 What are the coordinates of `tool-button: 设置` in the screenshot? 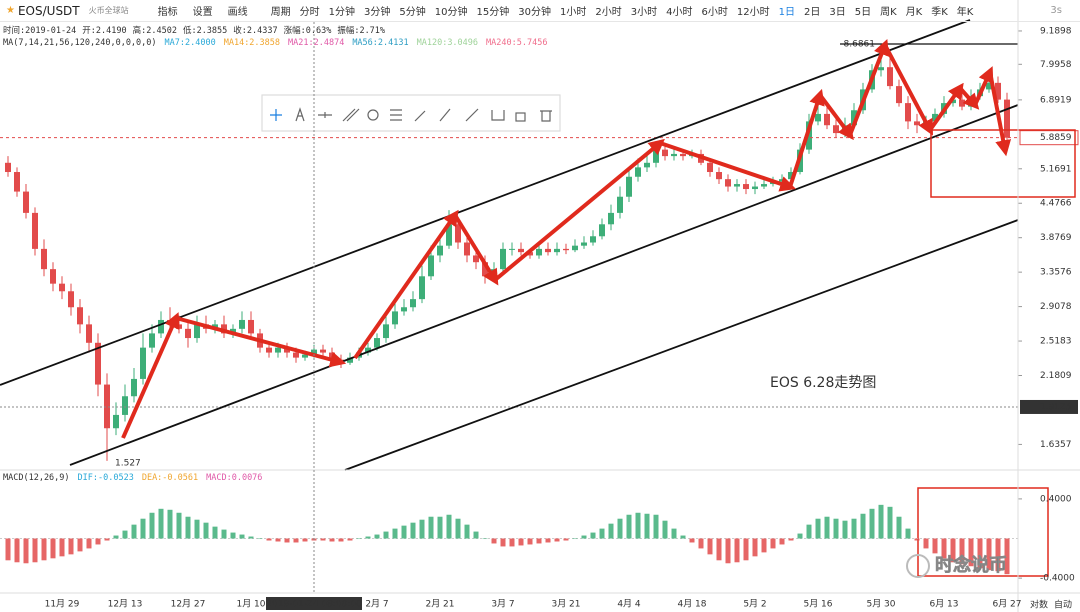 It's located at (202, 12).